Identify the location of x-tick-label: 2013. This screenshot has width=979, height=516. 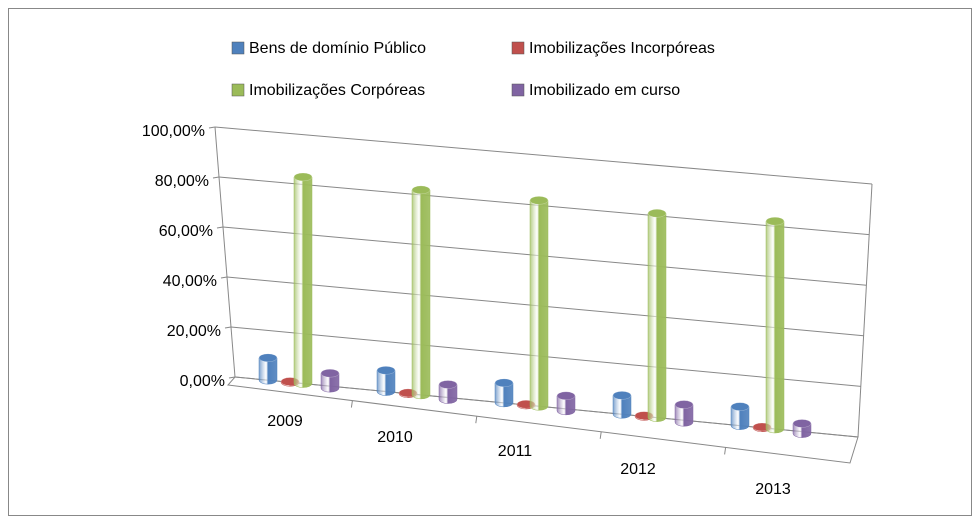
(773, 489).